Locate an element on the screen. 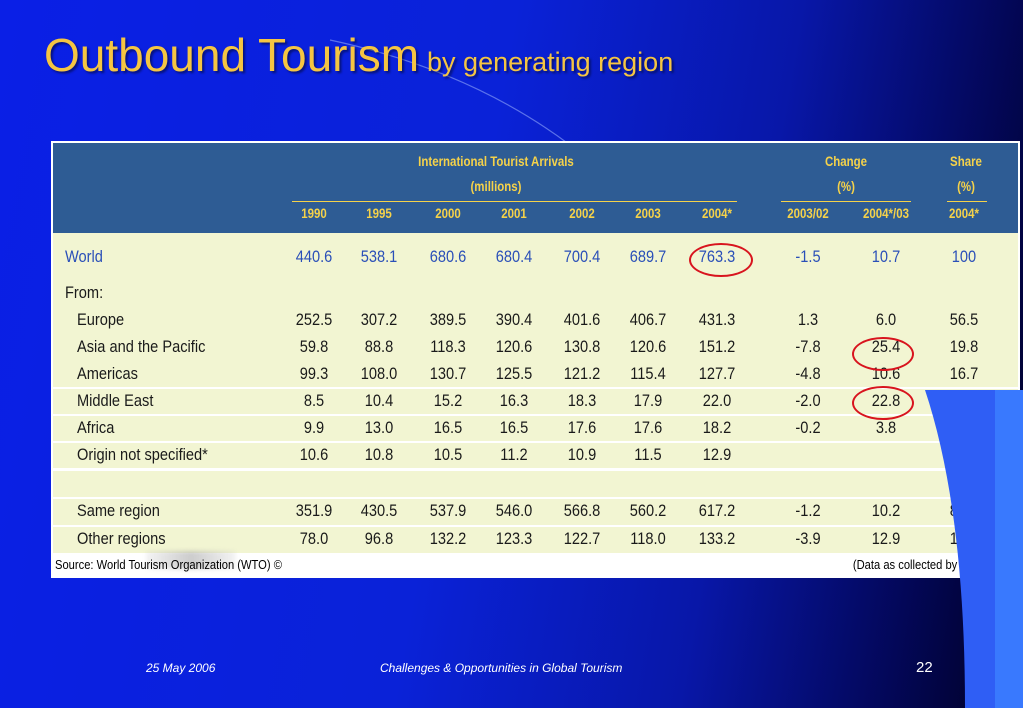 This screenshot has height=708, width=1023. table-cell: -3.9 is located at coordinates (808, 538).